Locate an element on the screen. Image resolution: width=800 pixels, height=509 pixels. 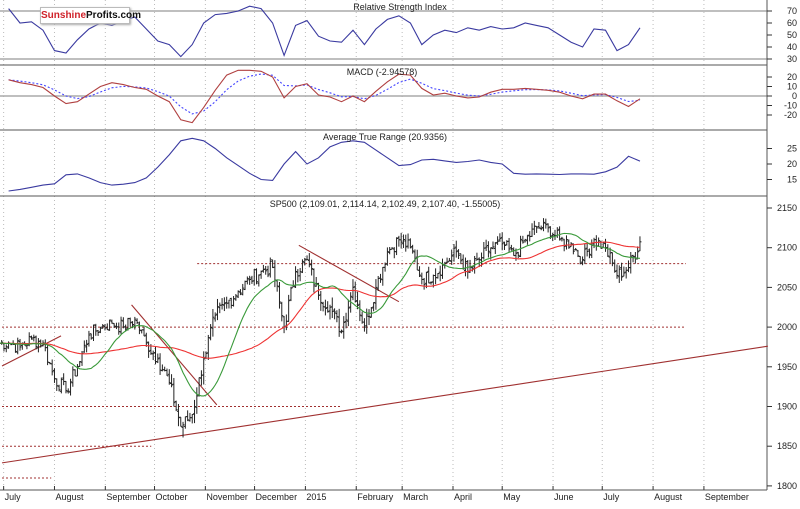
rsi-title: Relative Strength Index is located at coordinates (400, 7).